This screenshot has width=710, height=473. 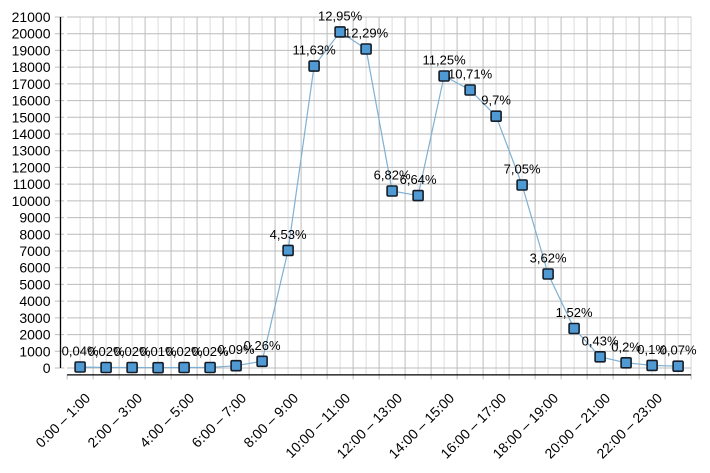 What do you see at coordinates (31, 17) in the screenshot?
I see `svg-text: 21000` at bounding box center [31, 17].